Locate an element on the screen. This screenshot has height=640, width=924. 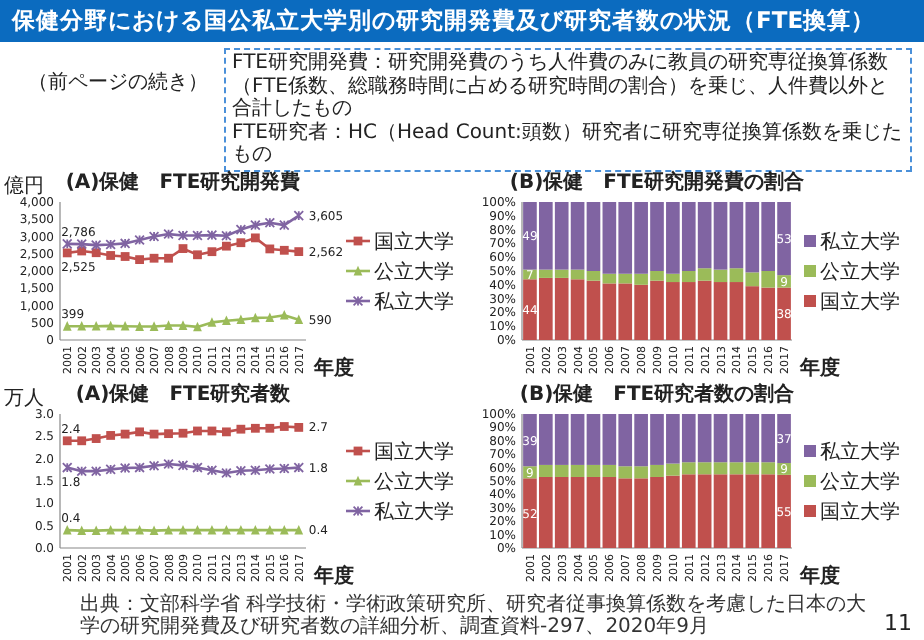
chart-title: (A)保健 FTE研究開発費 is located at coordinates (183, 182).